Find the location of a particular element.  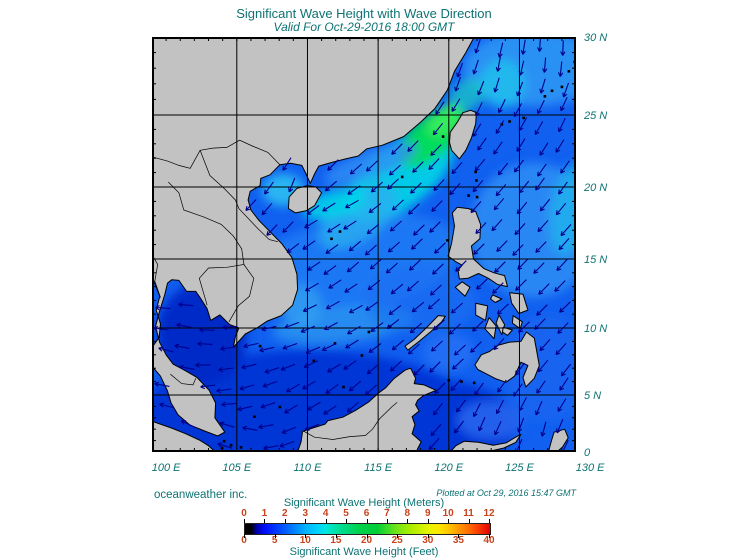

lat-label-25: 25 N is located at coordinates (596, 116).